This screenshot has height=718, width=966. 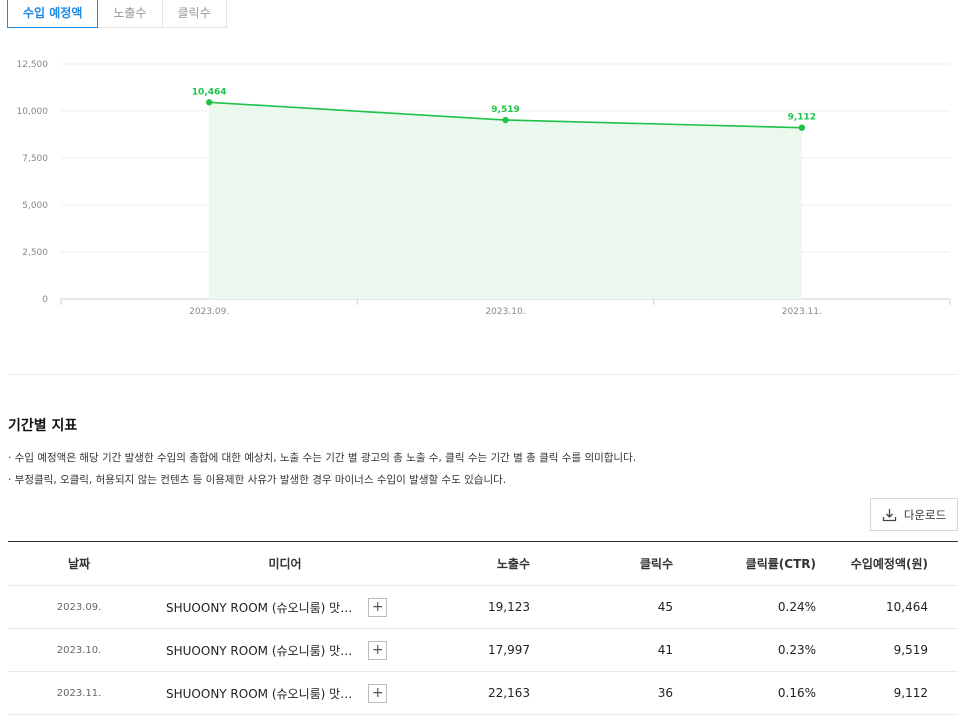 What do you see at coordinates (802, 118) in the screenshot?
I see `data-label: 9,112` at bounding box center [802, 118].